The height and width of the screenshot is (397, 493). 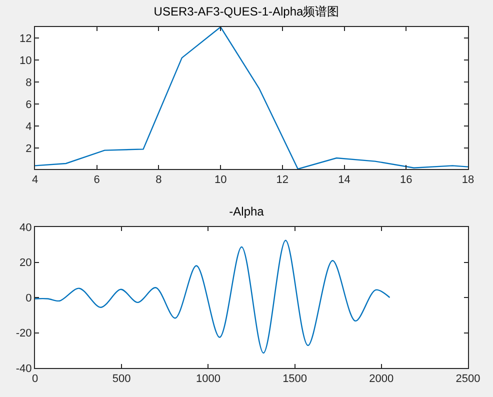 I want to click on x-tick-label: 18, so click(x=468, y=180).